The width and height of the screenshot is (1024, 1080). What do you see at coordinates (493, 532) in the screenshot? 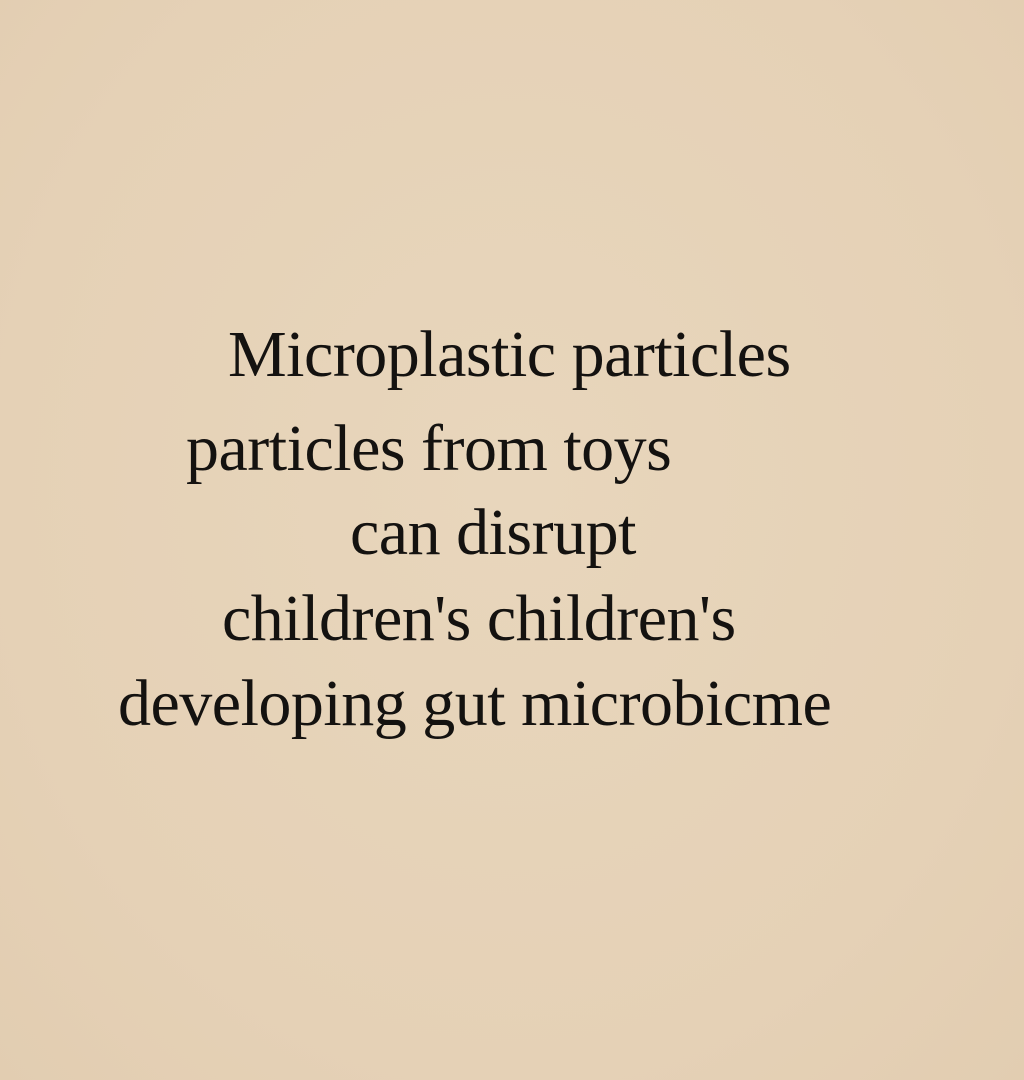
I see `text-line-3: can disrupt` at bounding box center [493, 532].